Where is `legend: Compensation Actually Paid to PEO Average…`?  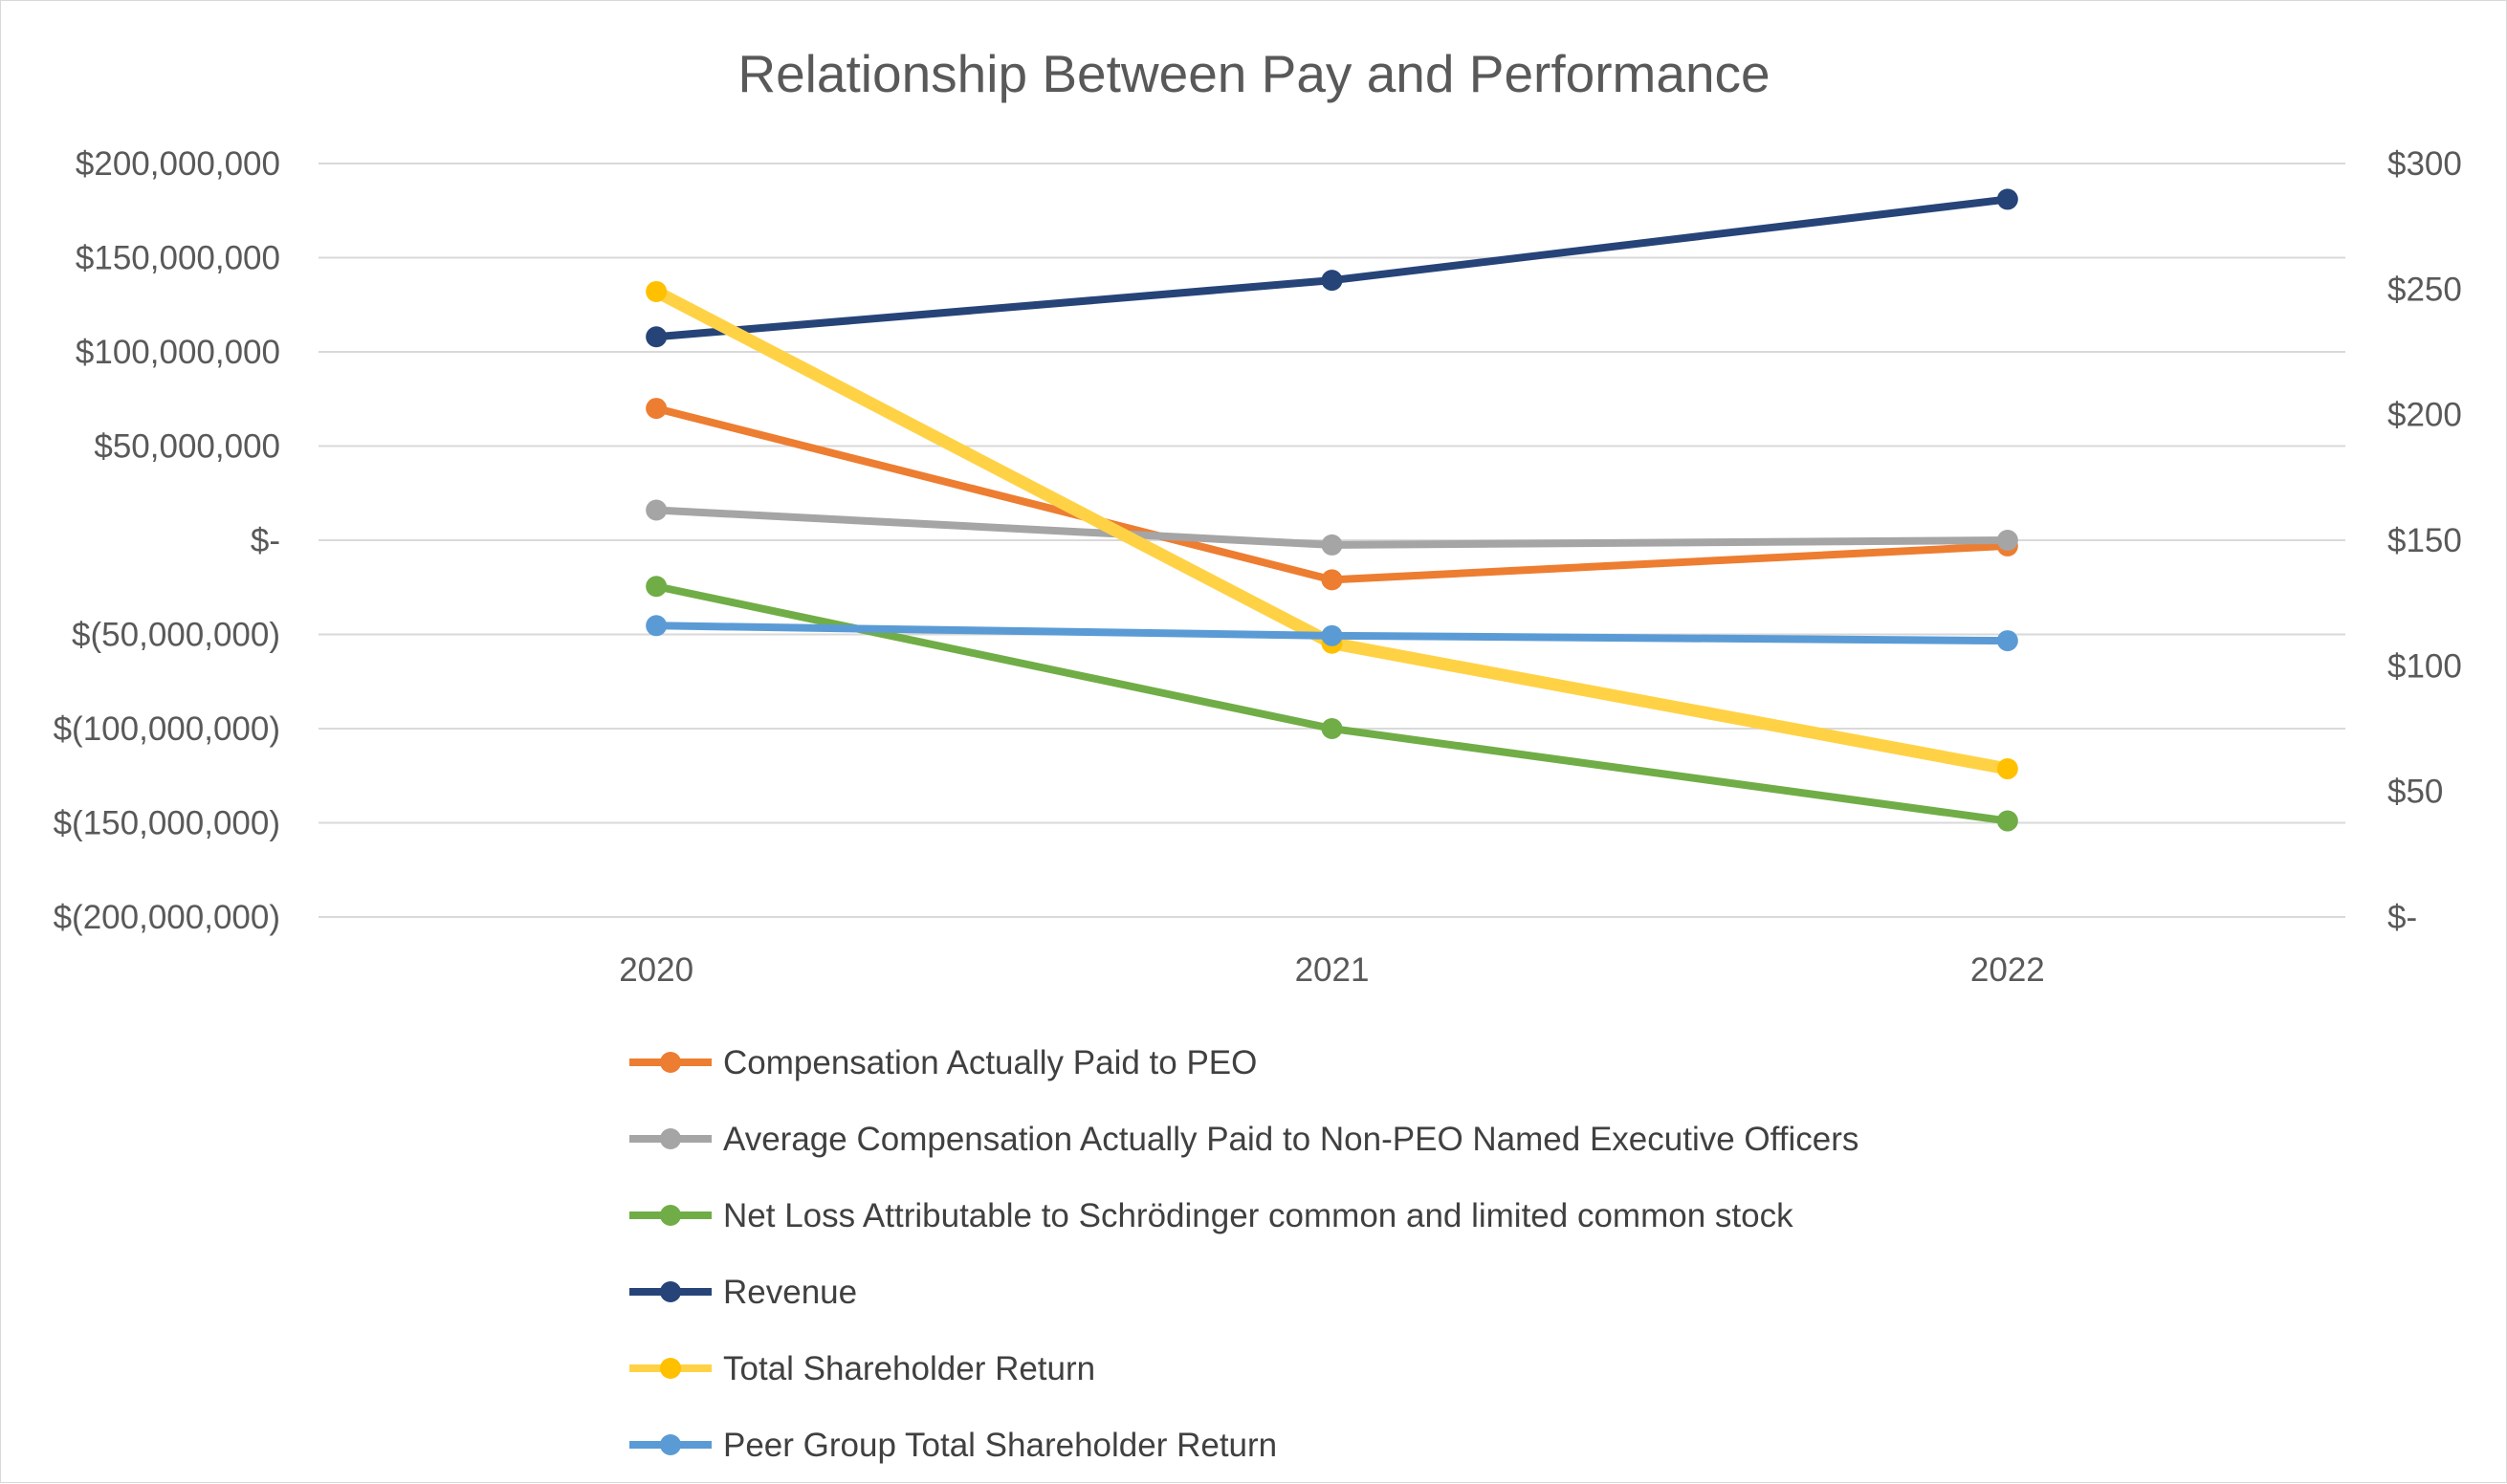
legend: Compensation Actually Paid to PEO Average… is located at coordinates (1243, 1254).